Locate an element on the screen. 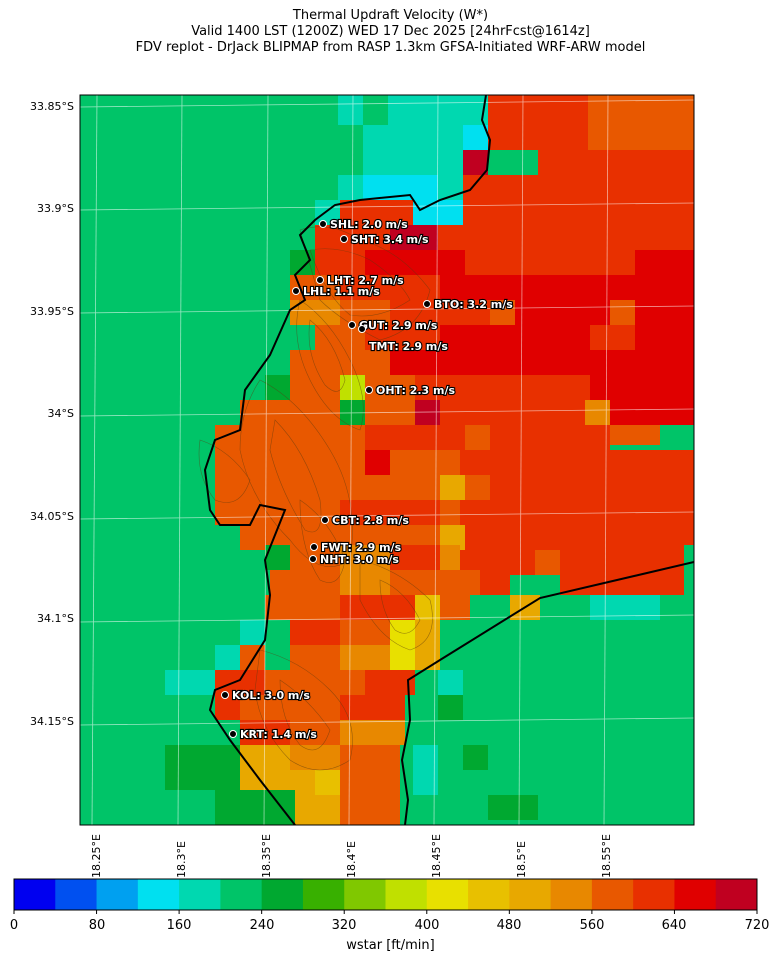 The width and height of the screenshot is (781, 962). site-marker-gut: GUT: 2.9 m/s is located at coordinates (393, 325).